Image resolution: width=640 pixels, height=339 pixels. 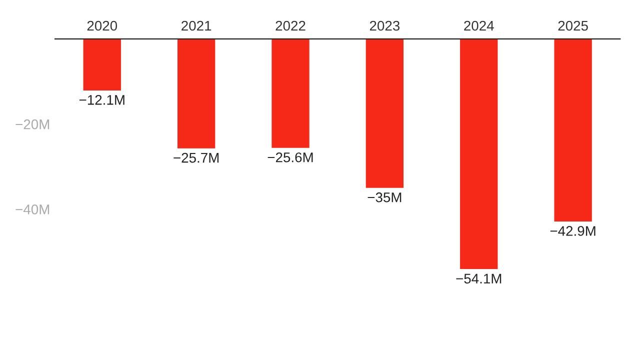 What do you see at coordinates (479, 25) in the screenshot?
I see `x-tick-label: 2024` at bounding box center [479, 25].